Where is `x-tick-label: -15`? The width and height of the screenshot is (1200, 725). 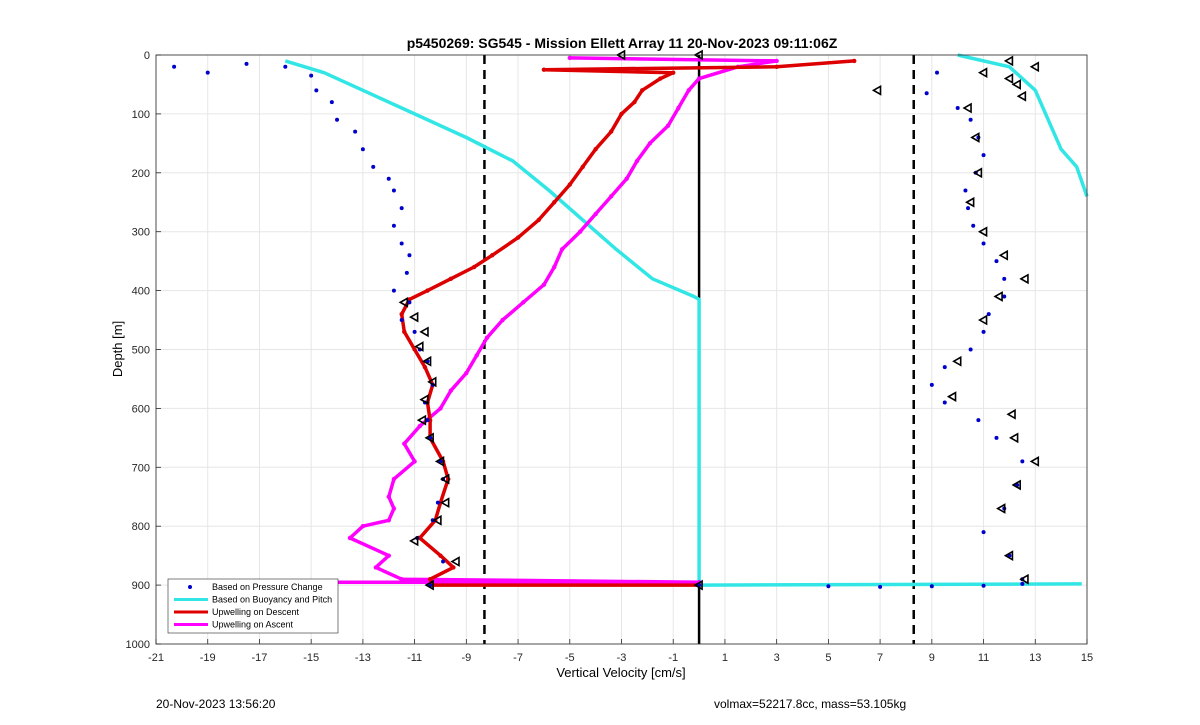
x-tick-label: -15 is located at coordinates (311, 658).